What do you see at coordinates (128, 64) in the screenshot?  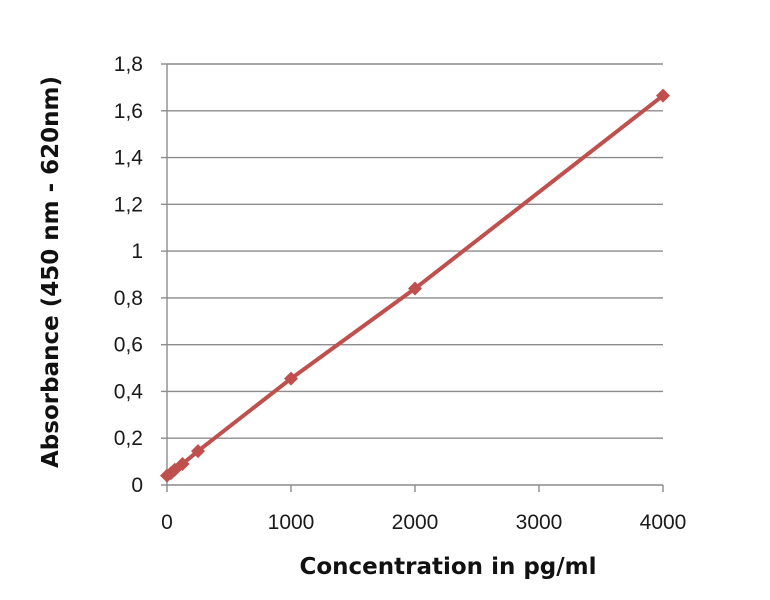 I see `y-tick-label: 1,8` at bounding box center [128, 64].